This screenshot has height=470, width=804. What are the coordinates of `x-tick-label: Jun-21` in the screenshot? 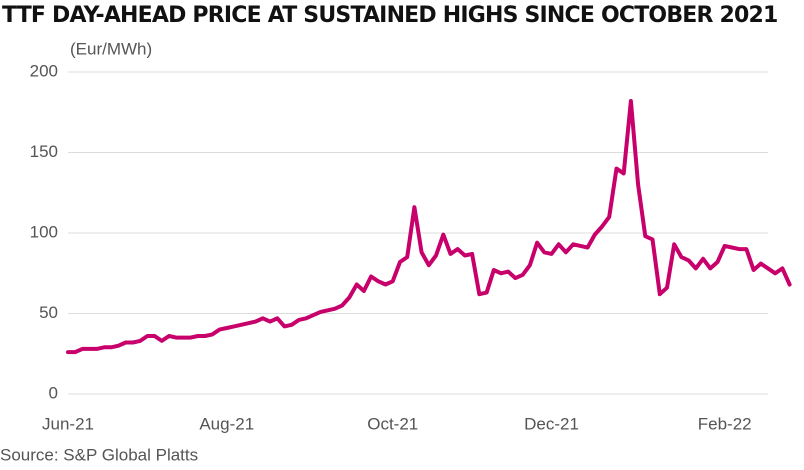 It's located at (68, 423).